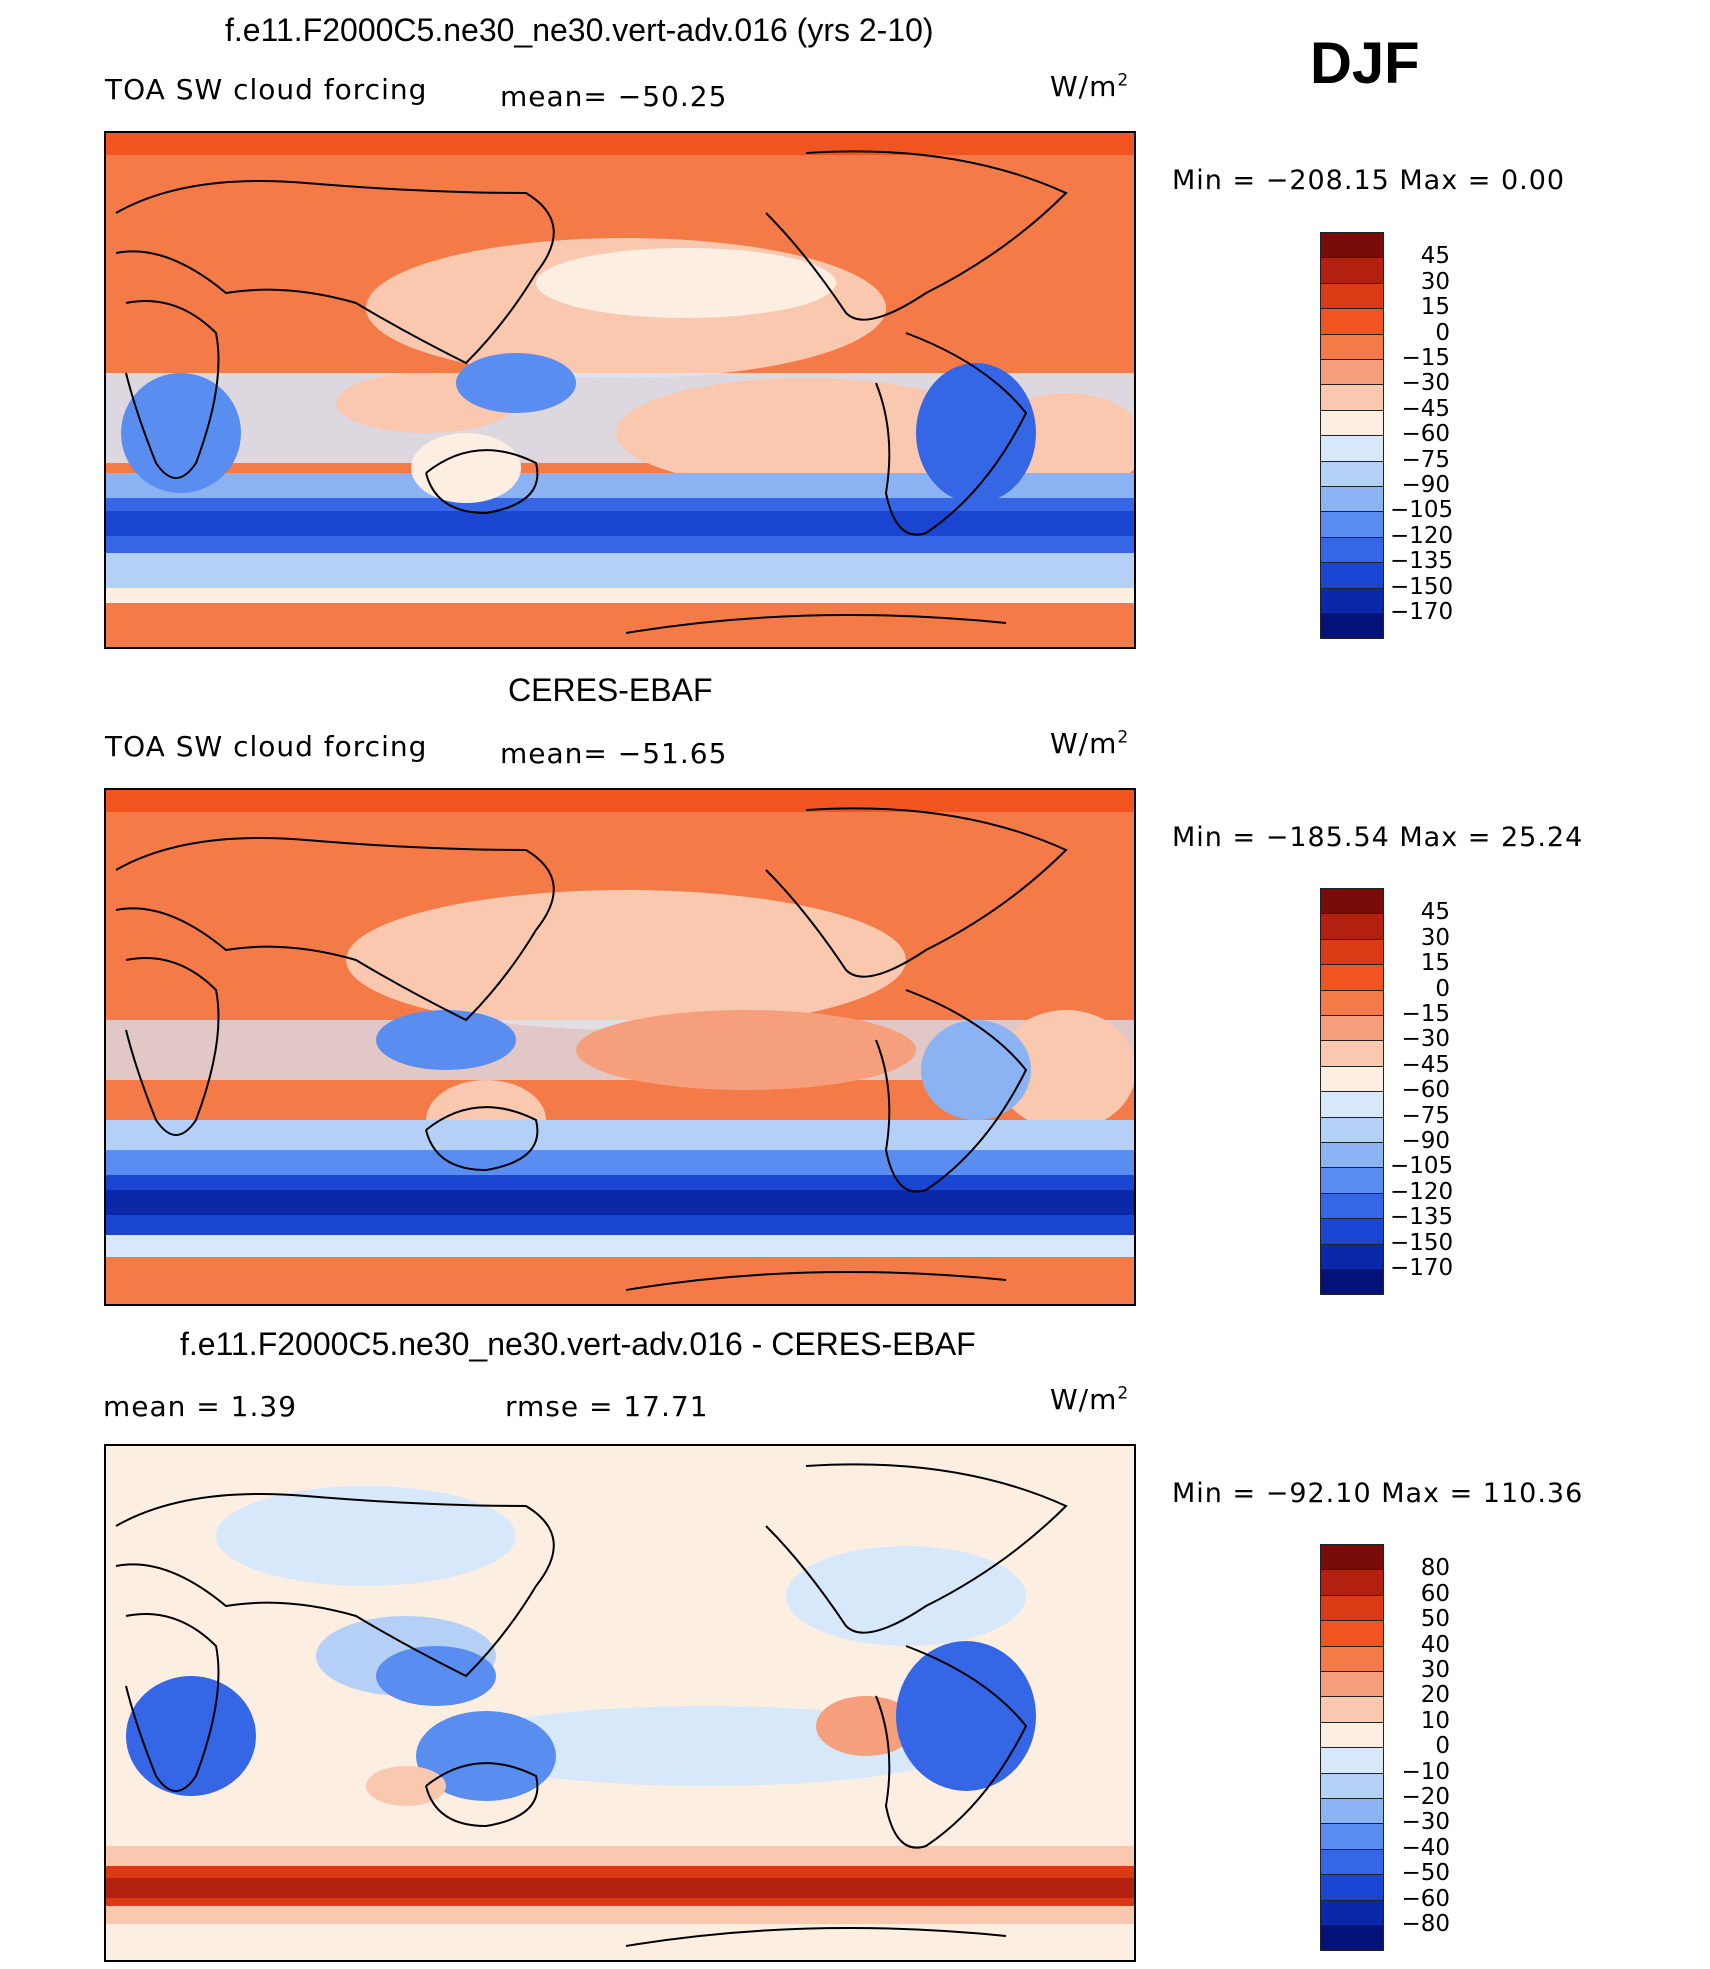 This screenshot has width=1710, height=1969. Describe the element at coordinates (1378, 1493) in the screenshot. I see `panel3-minmax: Min = −92.10 Max = 110.36` at that location.